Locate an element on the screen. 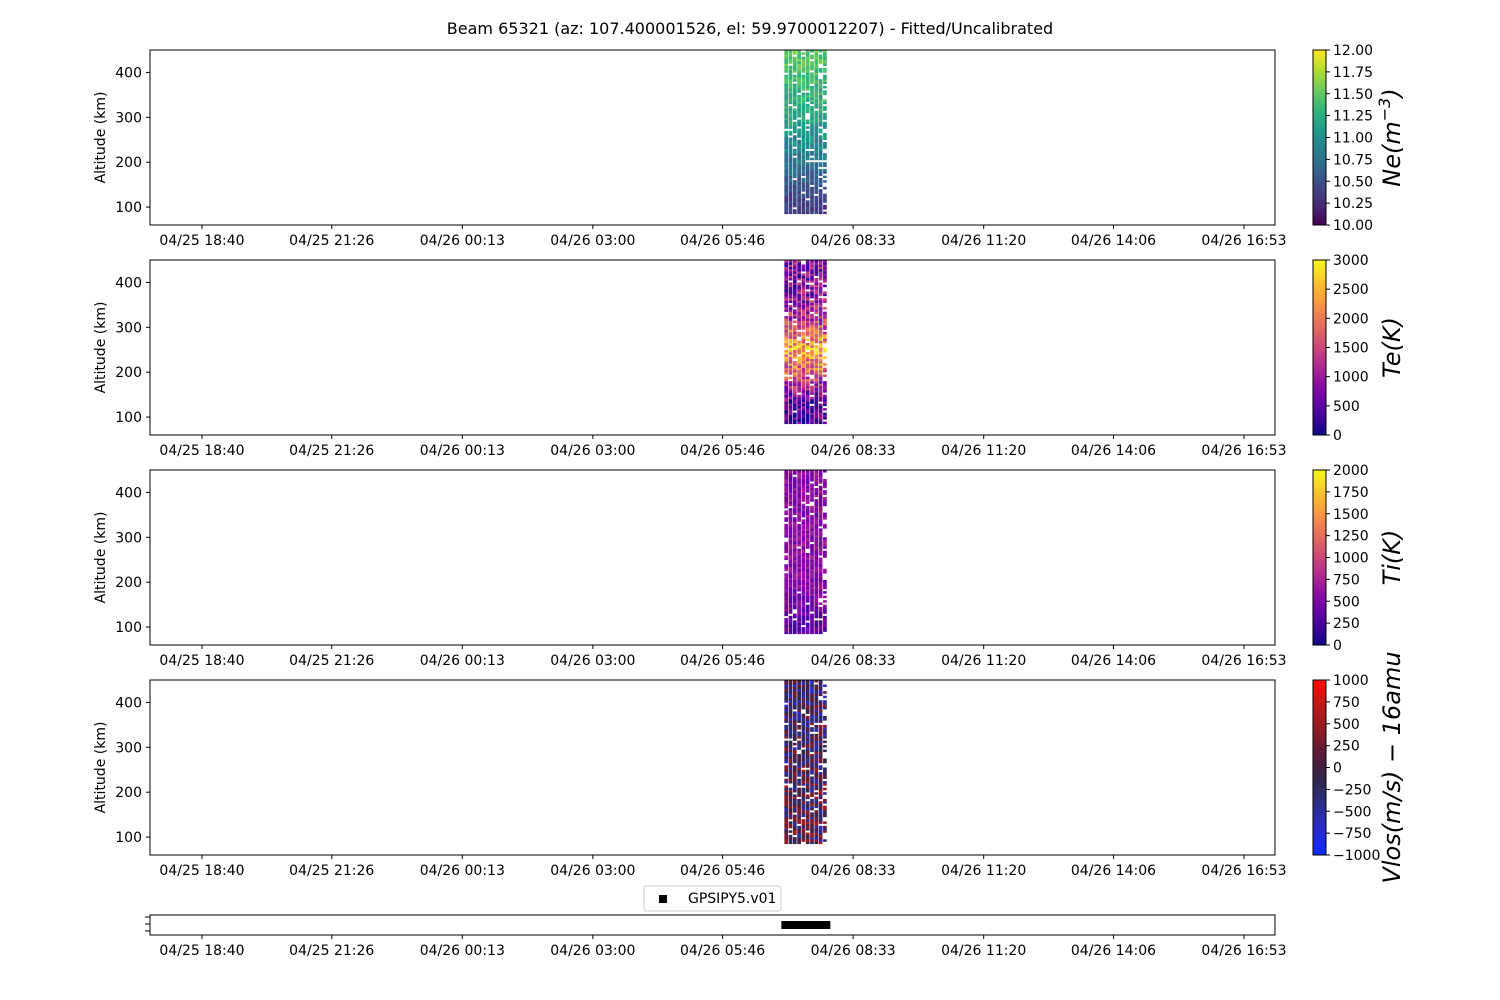  x-tick-label: 04/26 00:13 is located at coordinates (462, 661).